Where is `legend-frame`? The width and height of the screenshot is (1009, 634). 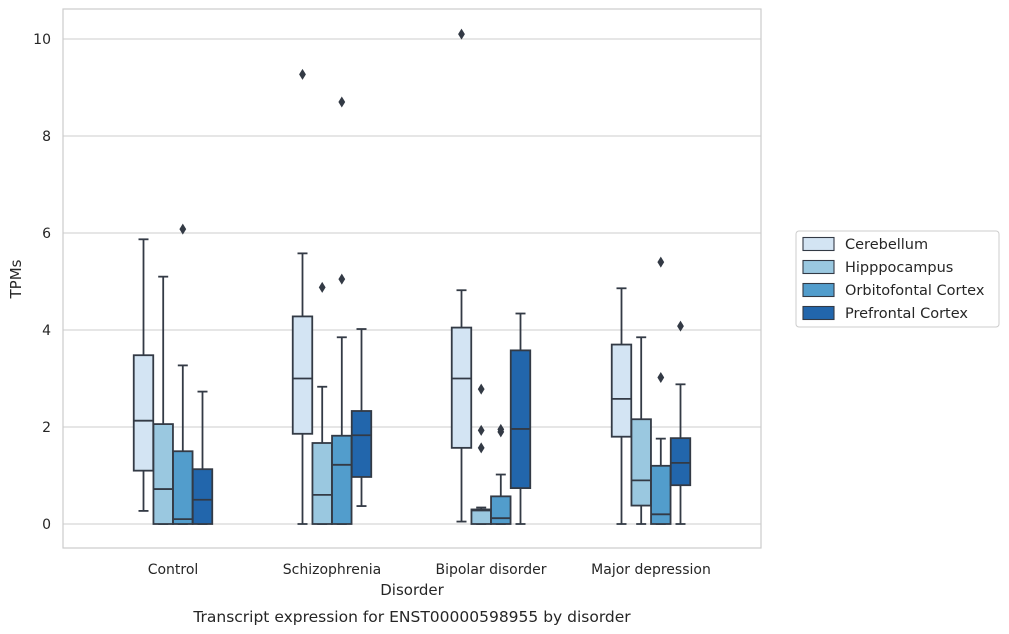
legend-frame is located at coordinates (897, 279).